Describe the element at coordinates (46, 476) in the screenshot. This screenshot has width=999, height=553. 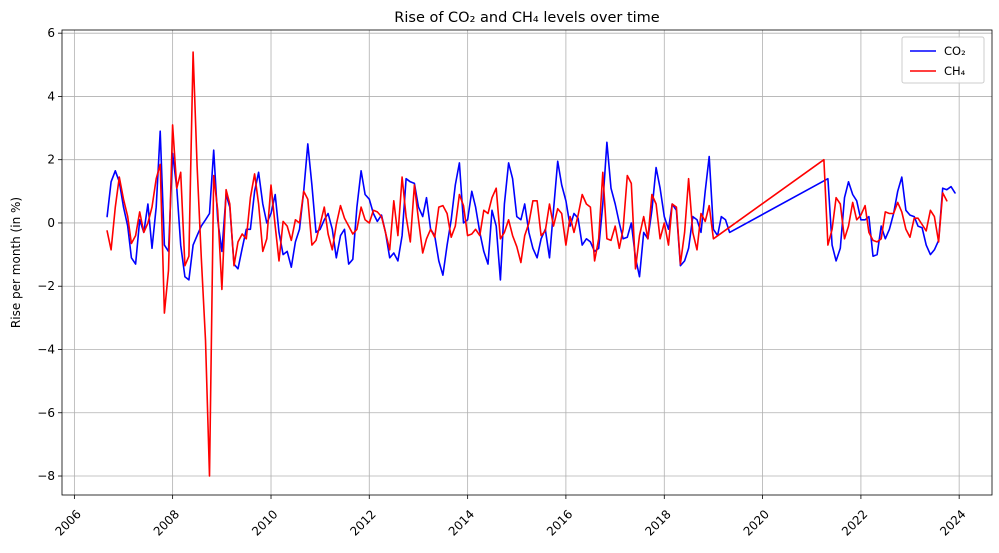
I see `y-tick-label: −8` at that location.